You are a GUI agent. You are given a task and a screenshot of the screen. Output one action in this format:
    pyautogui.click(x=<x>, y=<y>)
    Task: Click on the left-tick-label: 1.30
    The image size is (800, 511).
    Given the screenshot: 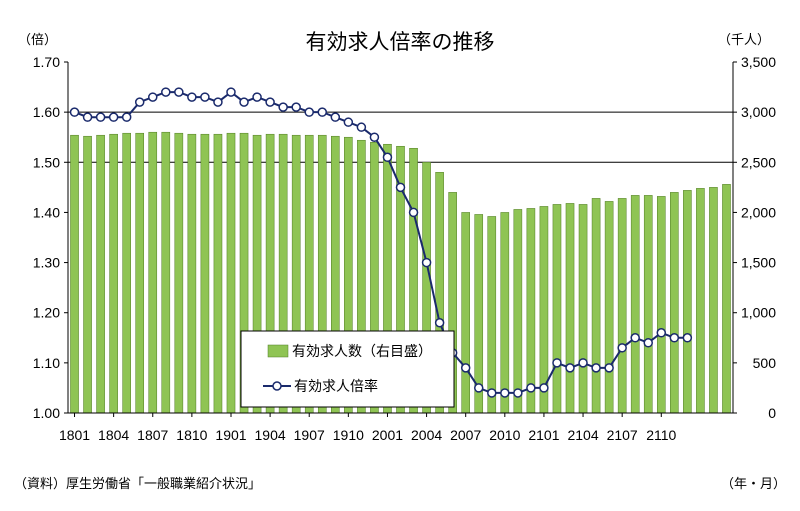 What is the action you would take?
    pyautogui.click(x=46, y=263)
    